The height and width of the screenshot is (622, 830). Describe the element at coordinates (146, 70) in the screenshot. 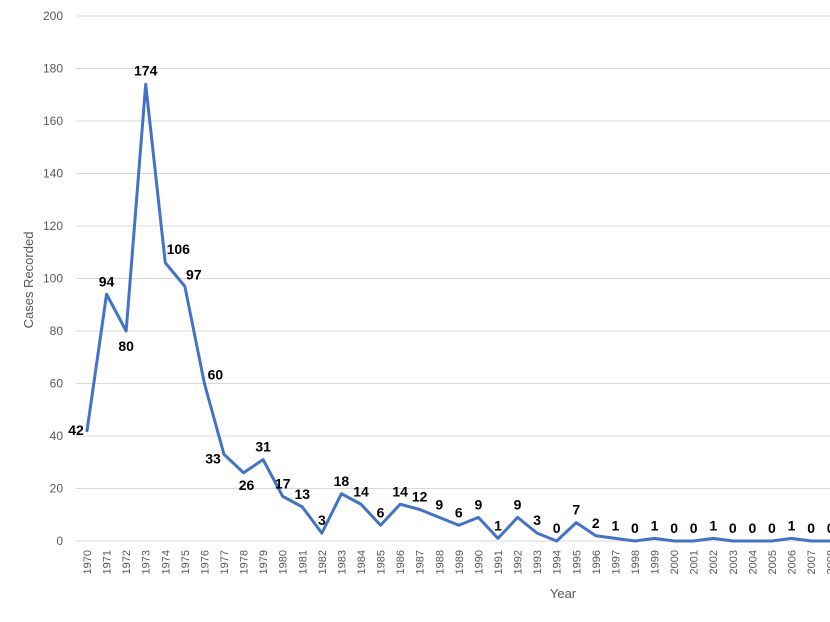

I see `data-label: 174` at that location.